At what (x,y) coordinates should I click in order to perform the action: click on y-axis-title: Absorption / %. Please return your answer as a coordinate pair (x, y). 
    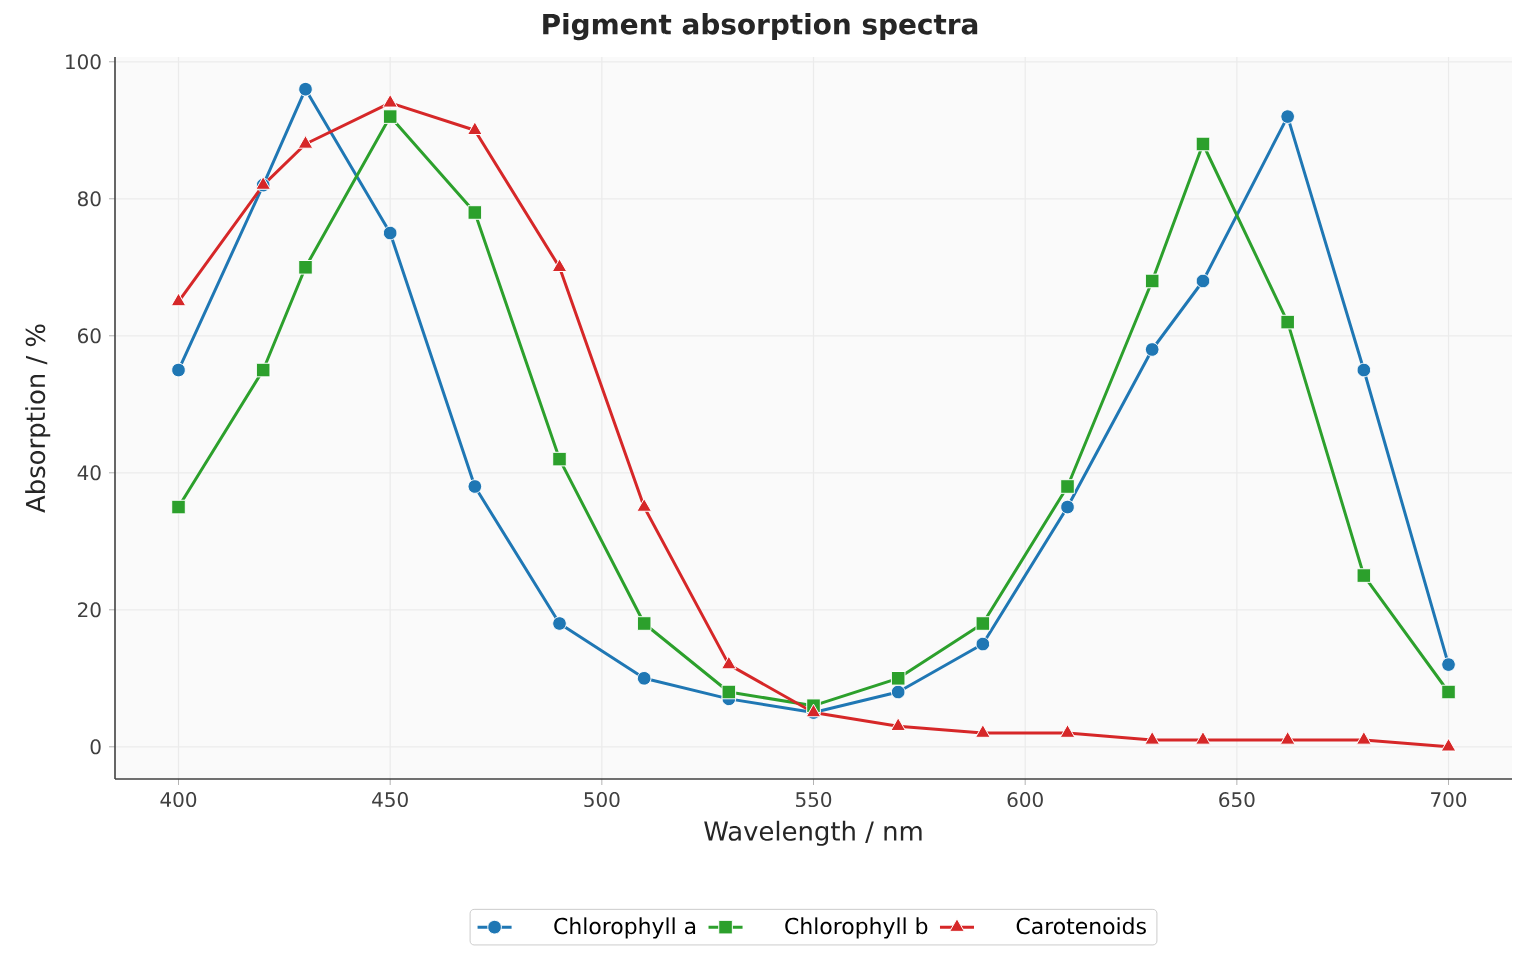
    Looking at the image, I should click on (38, 418).